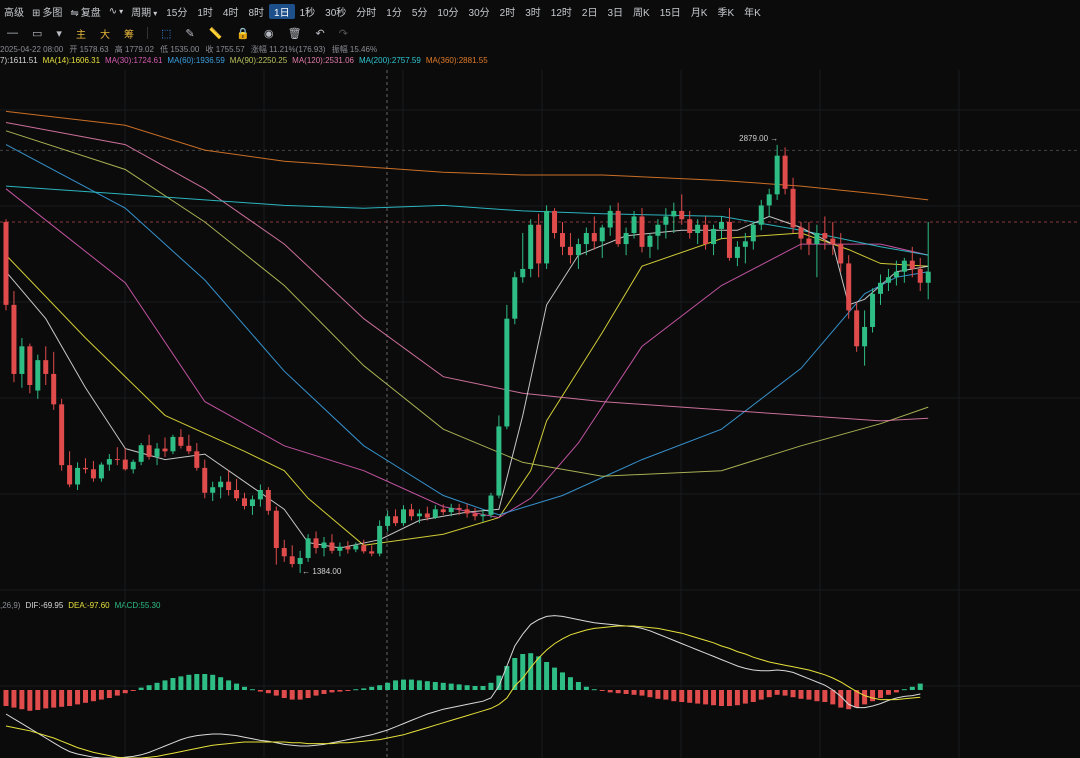  I want to click on period-dropdown: 周期 ▾, so click(144, 11).